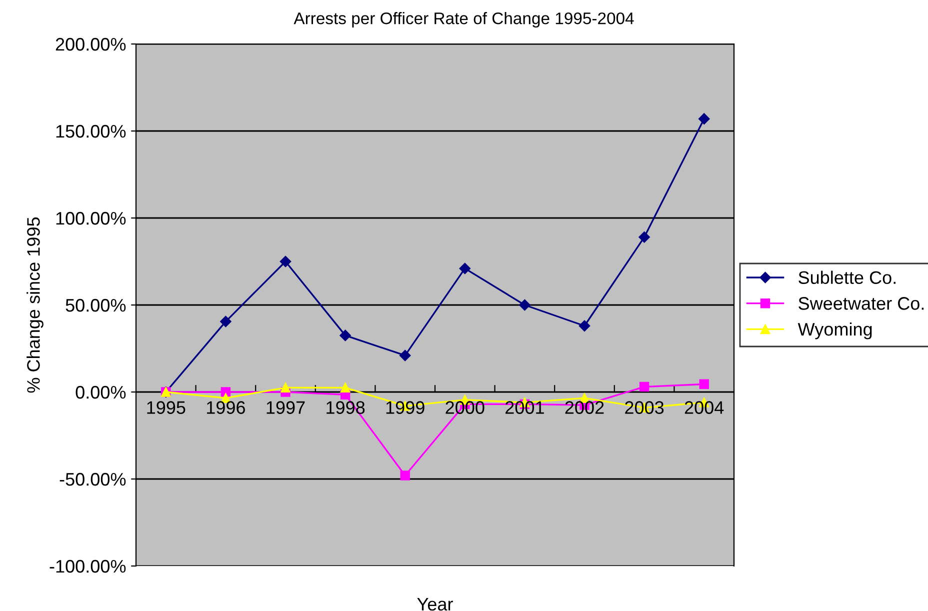 The height and width of the screenshot is (611, 928). I want to click on y-tick-label: -100.00%, so click(88, 566).